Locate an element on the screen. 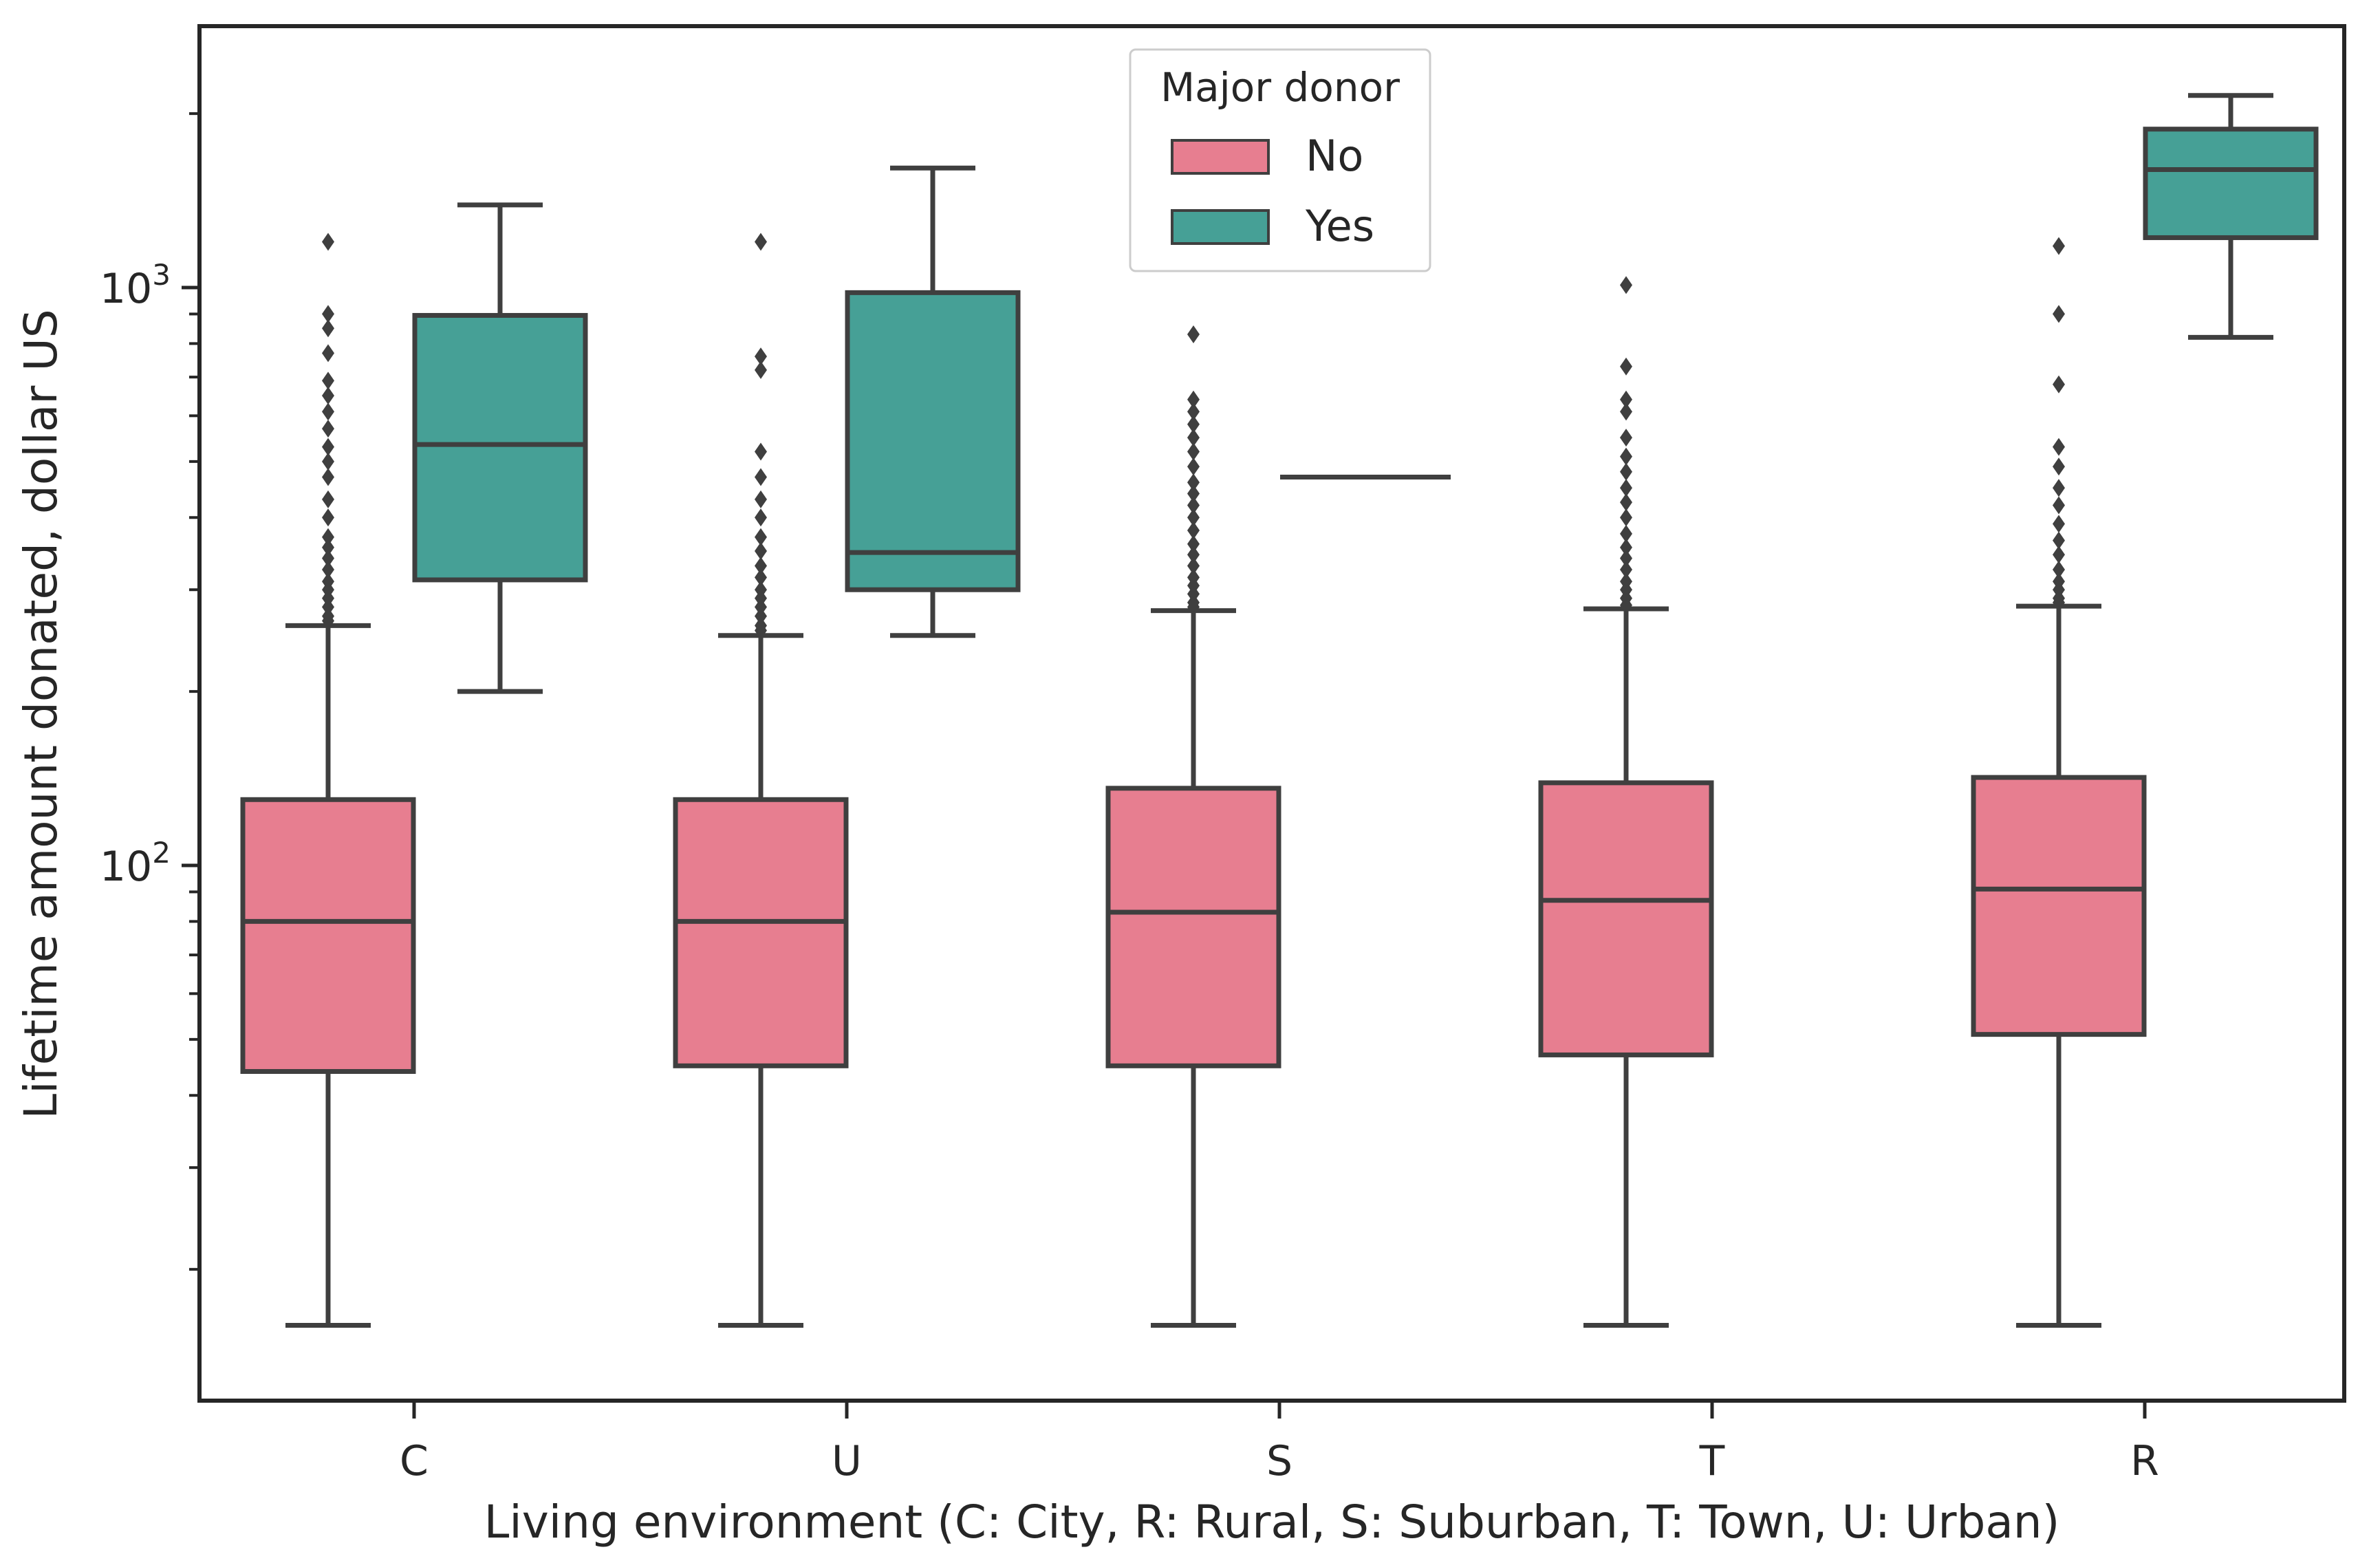 The image size is (2380, 1563). iqr-box-c-no is located at coordinates (328, 935).